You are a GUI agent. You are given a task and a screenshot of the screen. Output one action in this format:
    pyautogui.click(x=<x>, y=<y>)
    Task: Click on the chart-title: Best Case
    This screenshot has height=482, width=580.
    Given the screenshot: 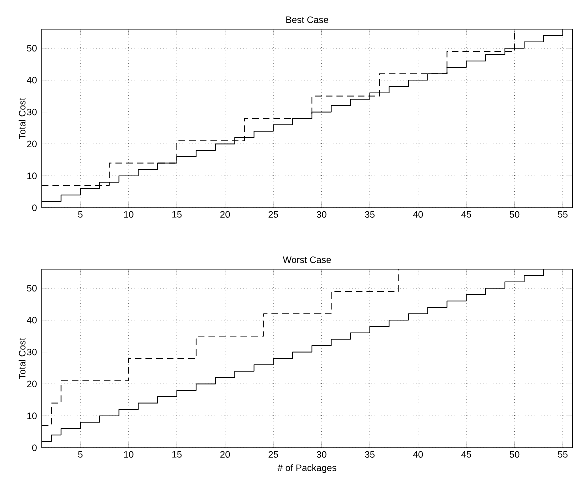 What is the action you would take?
    pyautogui.click(x=307, y=20)
    